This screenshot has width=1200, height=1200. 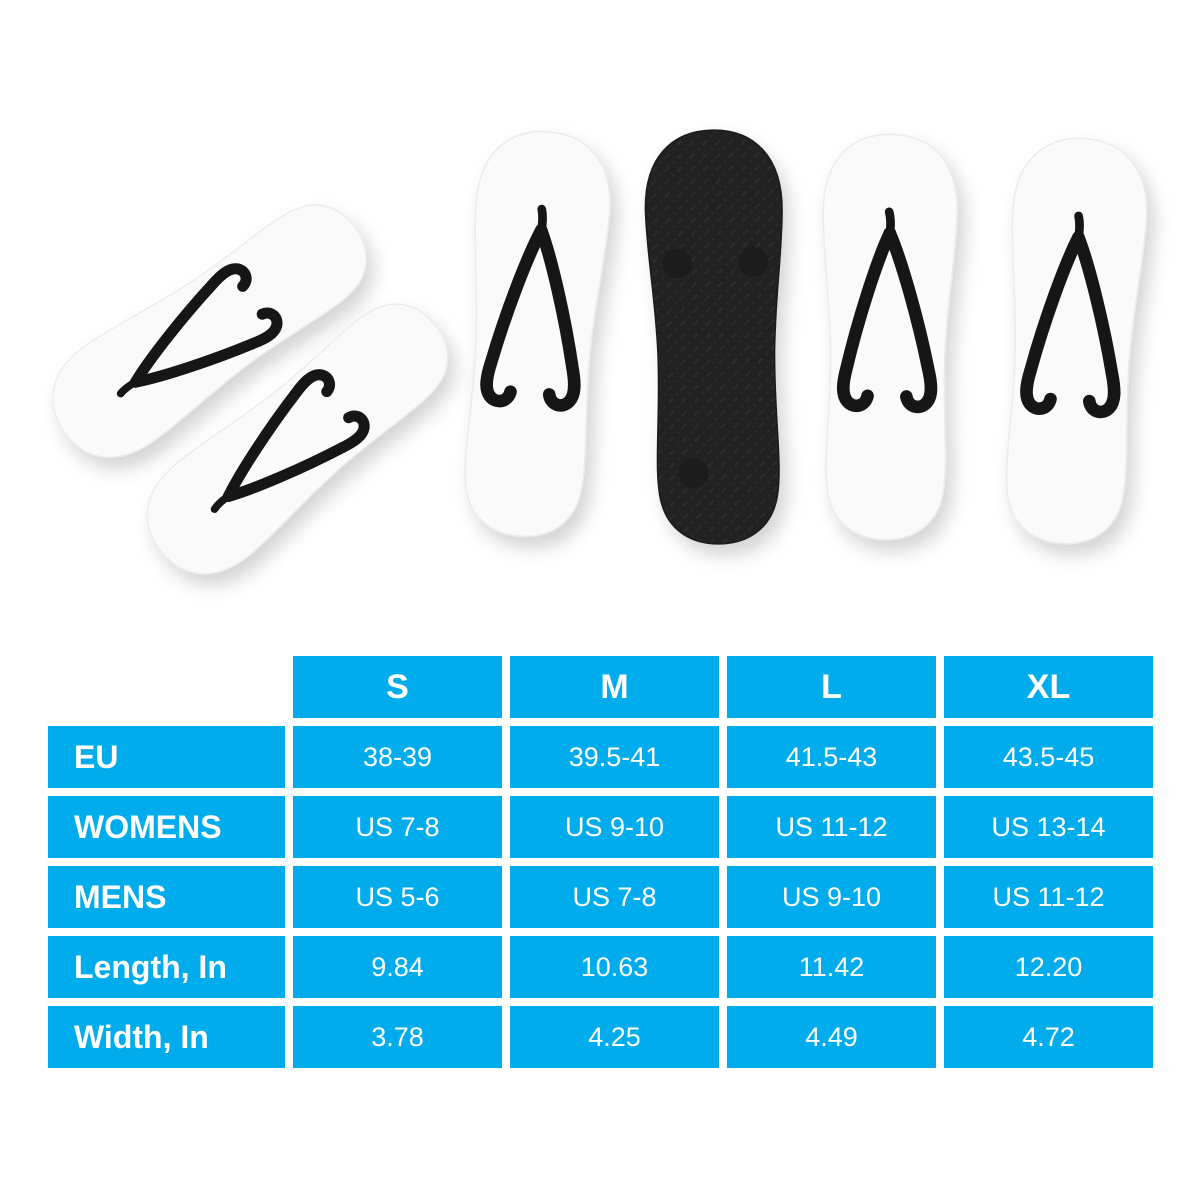 I want to click on cell-womens-l: US 11-12, so click(x=831, y=827).